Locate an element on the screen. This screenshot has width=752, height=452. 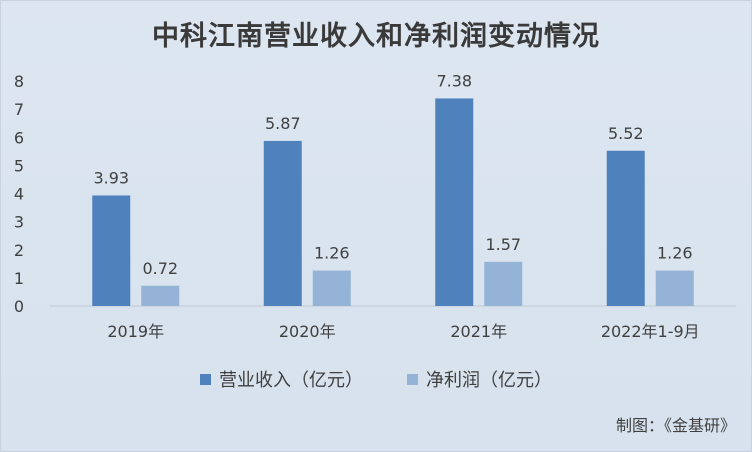
data-label: 5.87 is located at coordinates (283, 123).